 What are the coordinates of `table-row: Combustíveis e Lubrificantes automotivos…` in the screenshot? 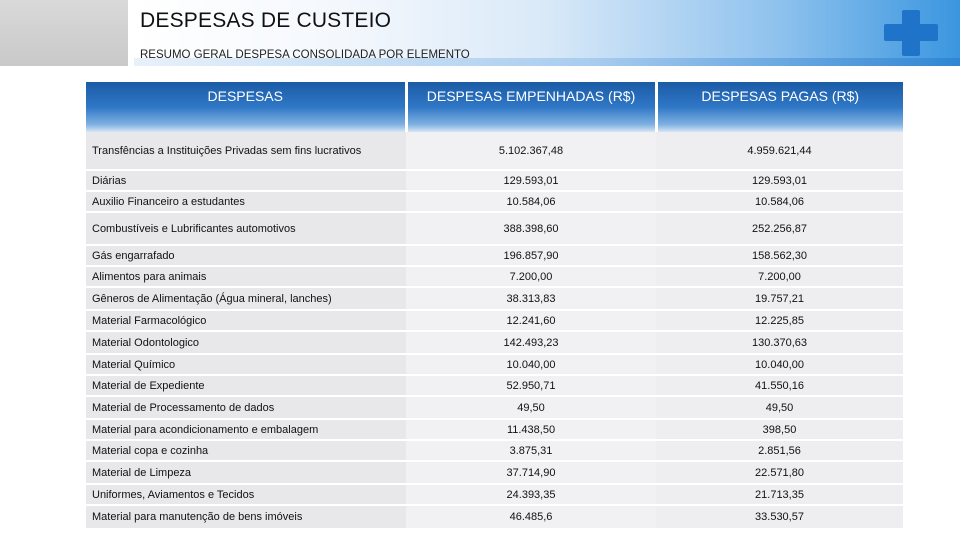 It's located at (494, 228).